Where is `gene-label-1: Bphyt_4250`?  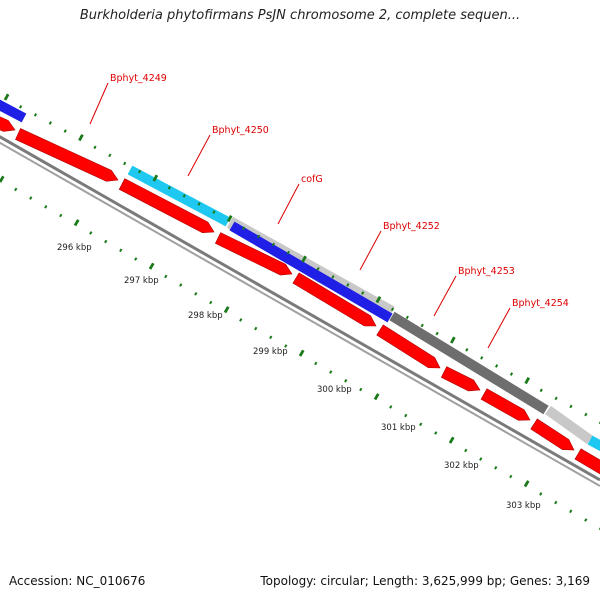 gene-label-1: Bphyt_4250 is located at coordinates (240, 130).